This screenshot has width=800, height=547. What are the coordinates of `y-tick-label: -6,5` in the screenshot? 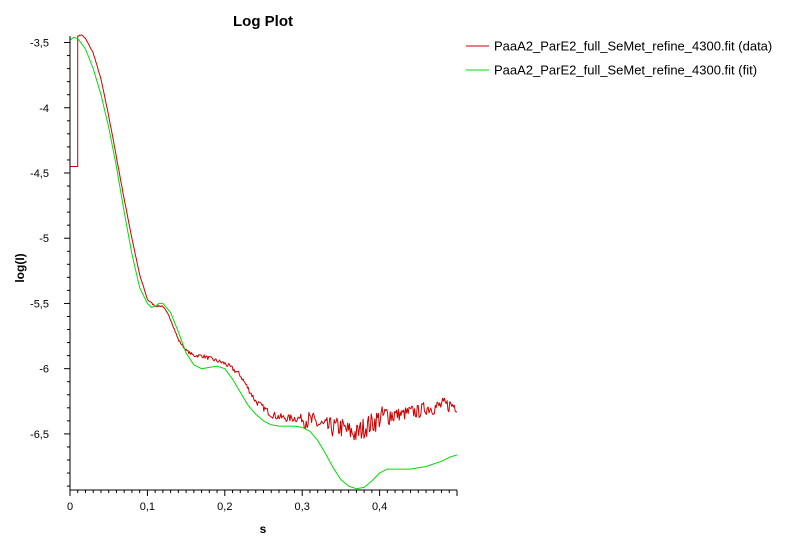 It's located at (39, 435).